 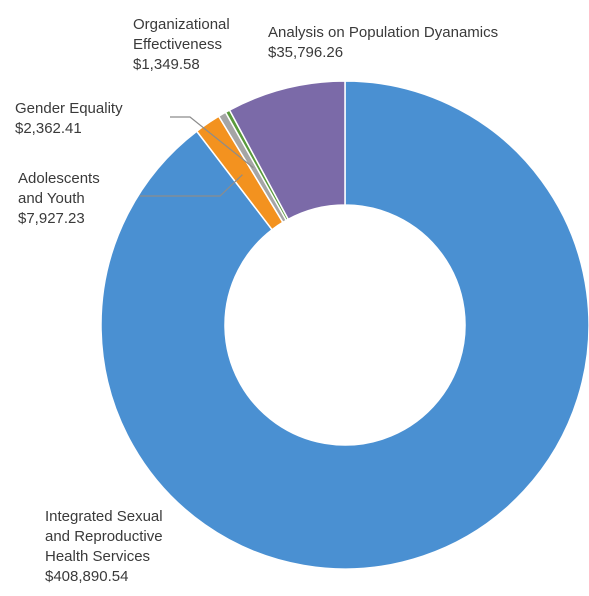 What do you see at coordinates (104, 536) in the screenshot?
I see `slice-name: and Reproductive` at bounding box center [104, 536].